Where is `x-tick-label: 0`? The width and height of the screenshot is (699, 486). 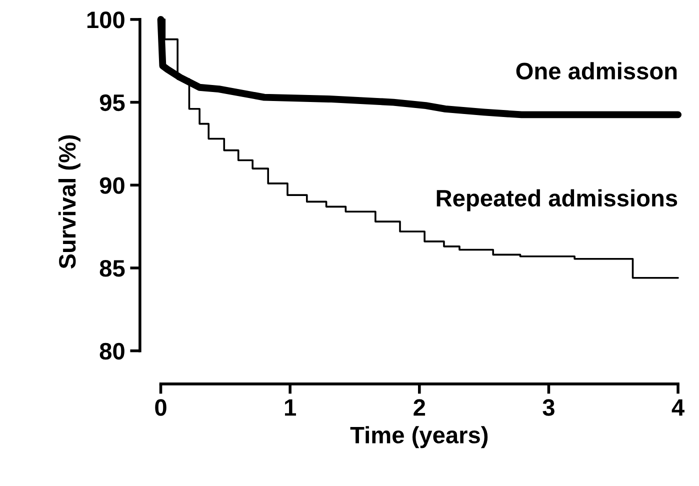 x-tick-label: 0 is located at coordinates (160, 407).